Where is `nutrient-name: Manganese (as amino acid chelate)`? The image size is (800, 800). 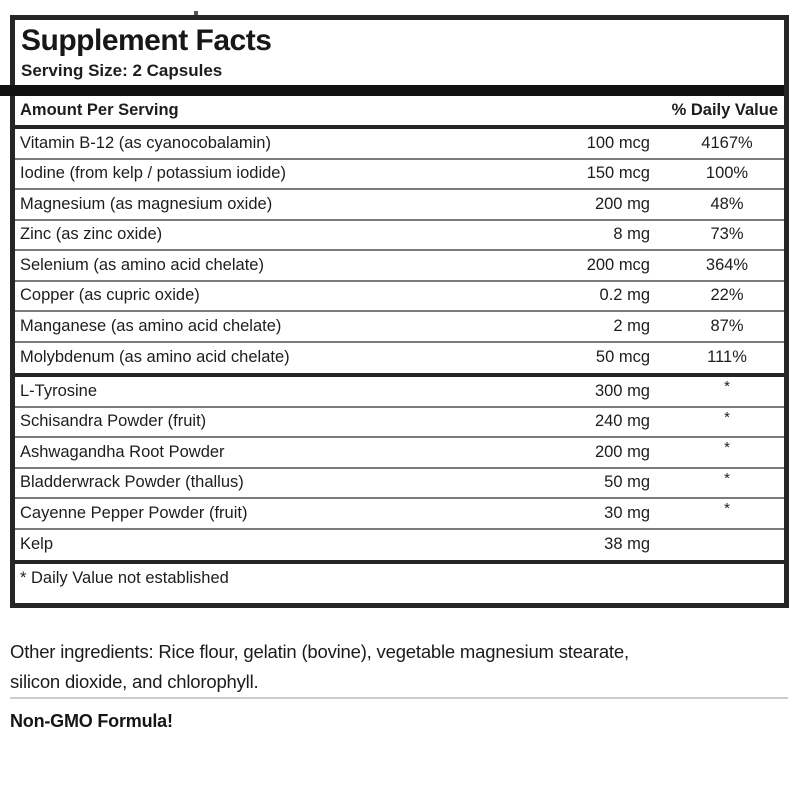 nutrient-name: Manganese (as amino acid chelate) is located at coordinates (151, 325).